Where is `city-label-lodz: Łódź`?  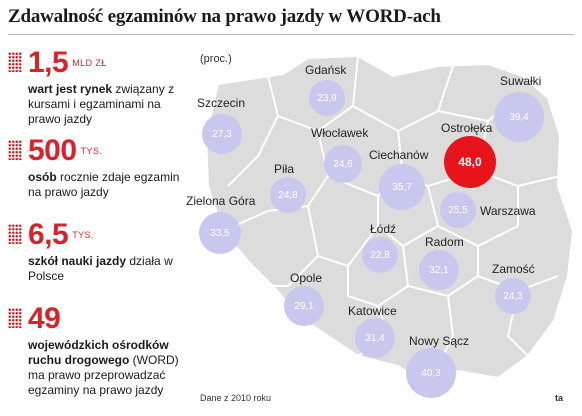 city-label-lodz: Łódź is located at coordinates (383, 229).